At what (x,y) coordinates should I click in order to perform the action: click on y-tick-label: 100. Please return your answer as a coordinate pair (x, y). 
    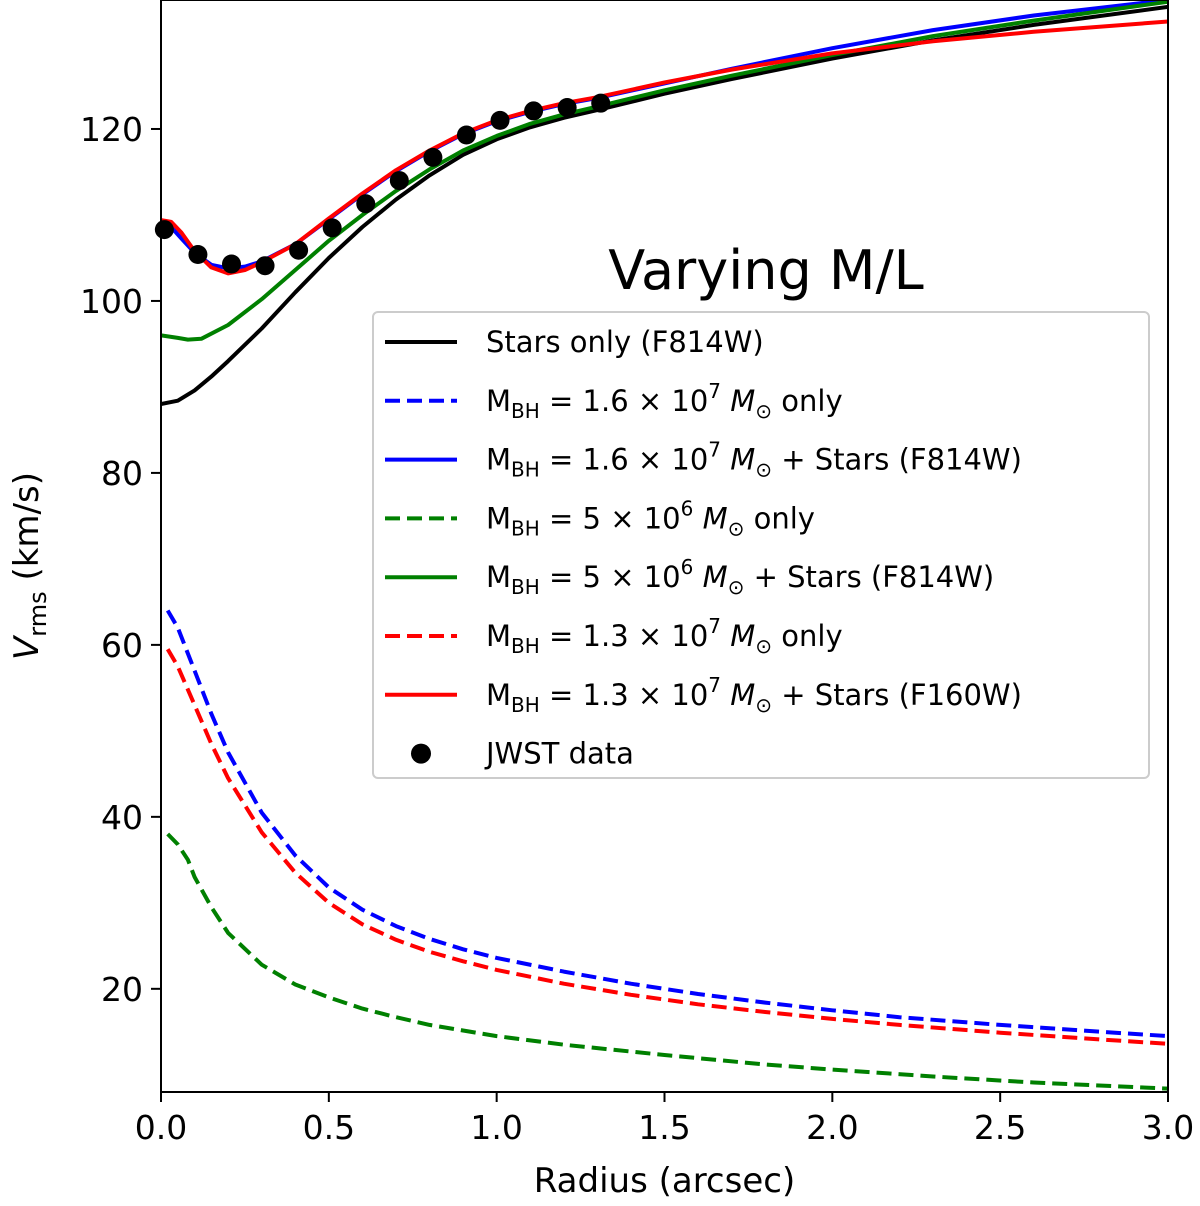
    Looking at the image, I should click on (111, 301).